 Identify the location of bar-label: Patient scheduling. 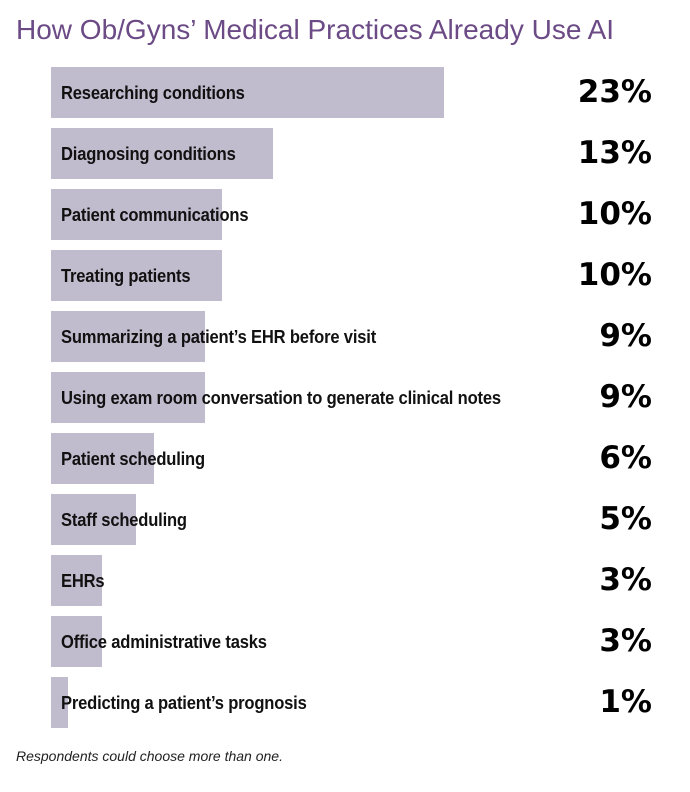
(133, 459).